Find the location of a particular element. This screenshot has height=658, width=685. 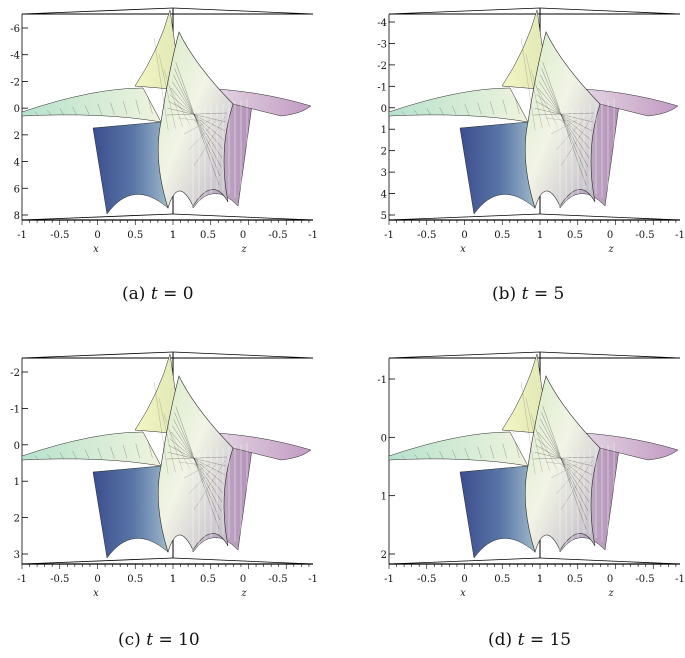

panel-c-bottom-axis: -1 -0.5 0 0.5 11 0.5 0 -0.5 -1x z is located at coordinates (167, 581).